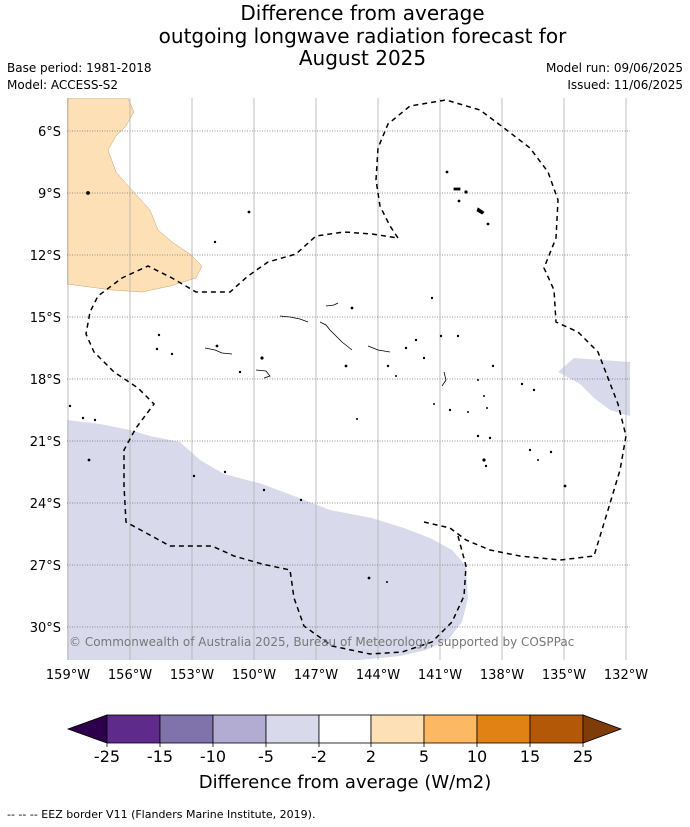 The image size is (690, 827). Describe the element at coordinates (440, 675) in the screenshot. I see `x-tick-label: 141°W` at that location.